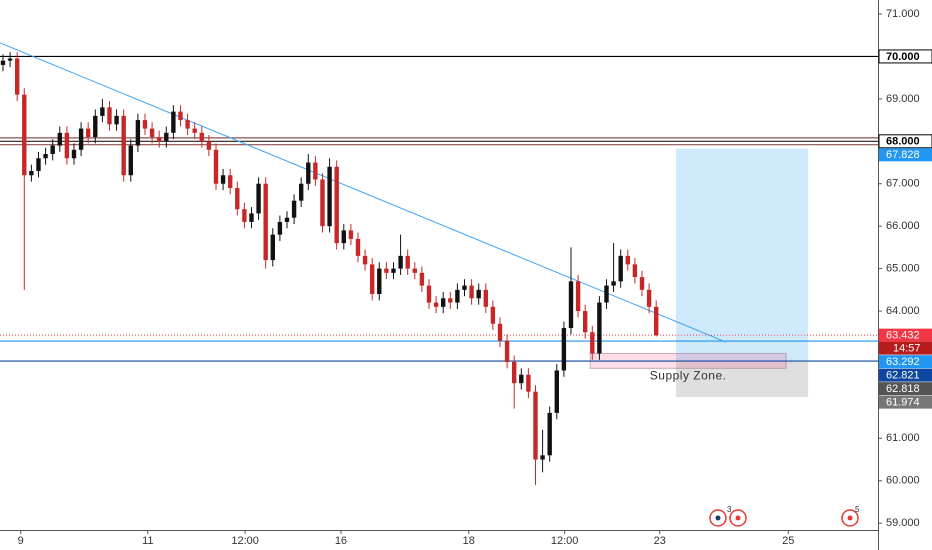  What do you see at coordinates (903, 14) in the screenshot?
I see `y-tick-label: 71.000` at bounding box center [903, 14].